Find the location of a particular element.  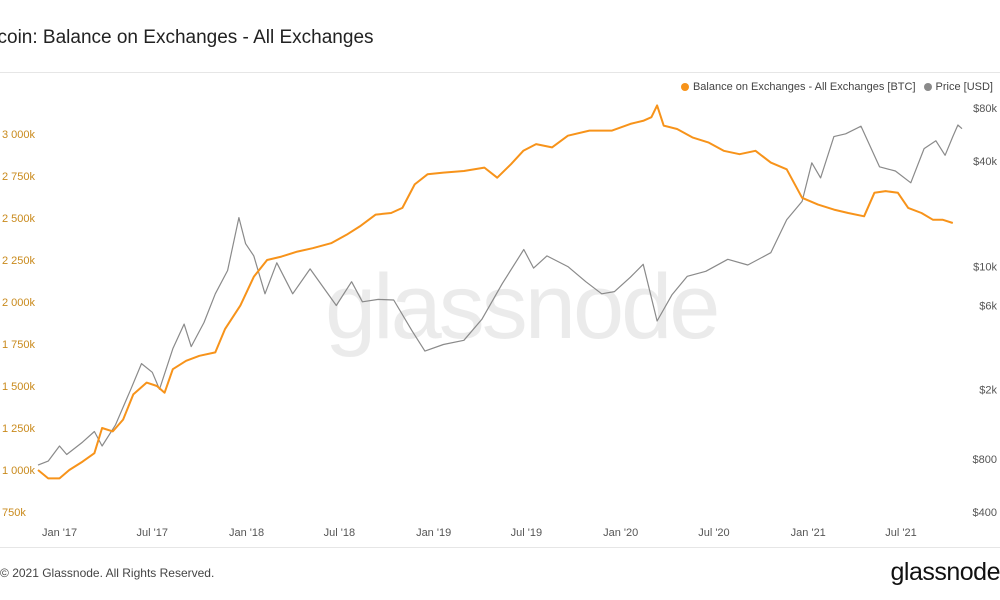

left-tick-label: 1 500k is located at coordinates (19, 387).